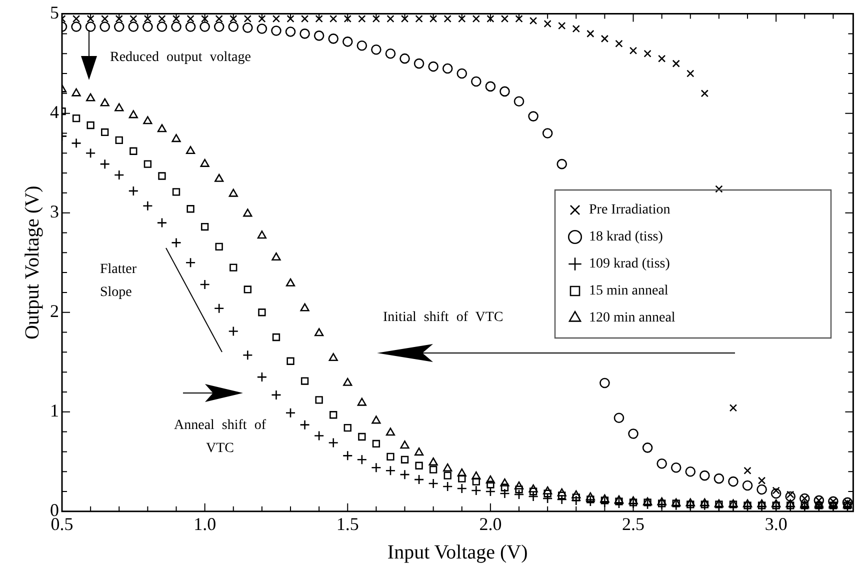 The width and height of the screenshot is (859, 581). I want to click on x-tick-label: 1.0, so click(205, 524).